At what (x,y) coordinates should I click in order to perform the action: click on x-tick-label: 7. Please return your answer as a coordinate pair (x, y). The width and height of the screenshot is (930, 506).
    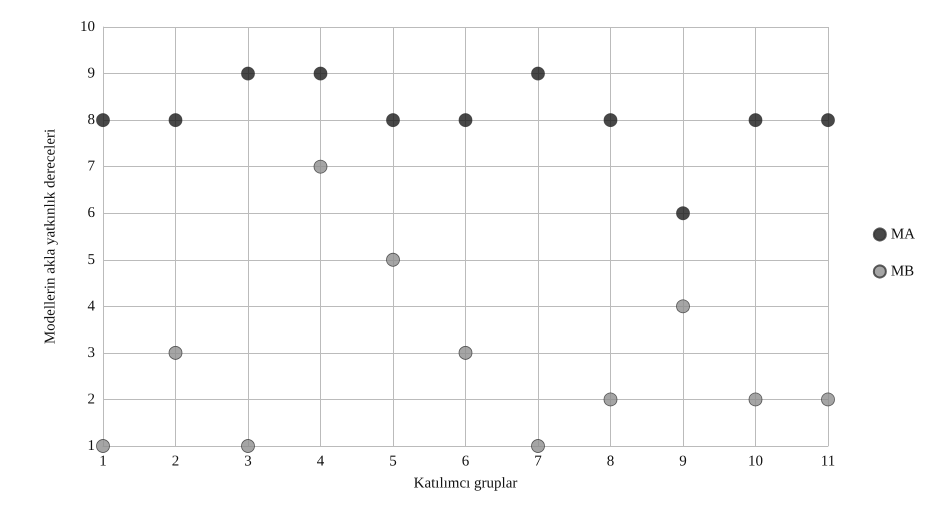
    Looking at the image, I should click on (538, 462).